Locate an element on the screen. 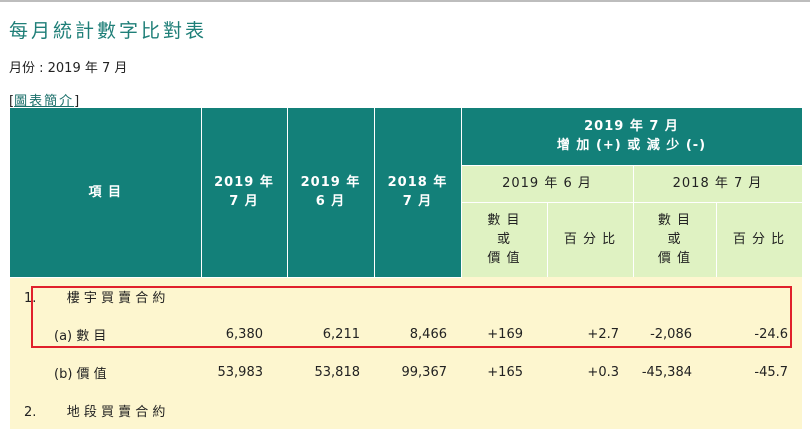 Image resolution: width=810 pixels, height=429 pixels. cell-month-percent: +2.7 is located at coordinates (590, 334).